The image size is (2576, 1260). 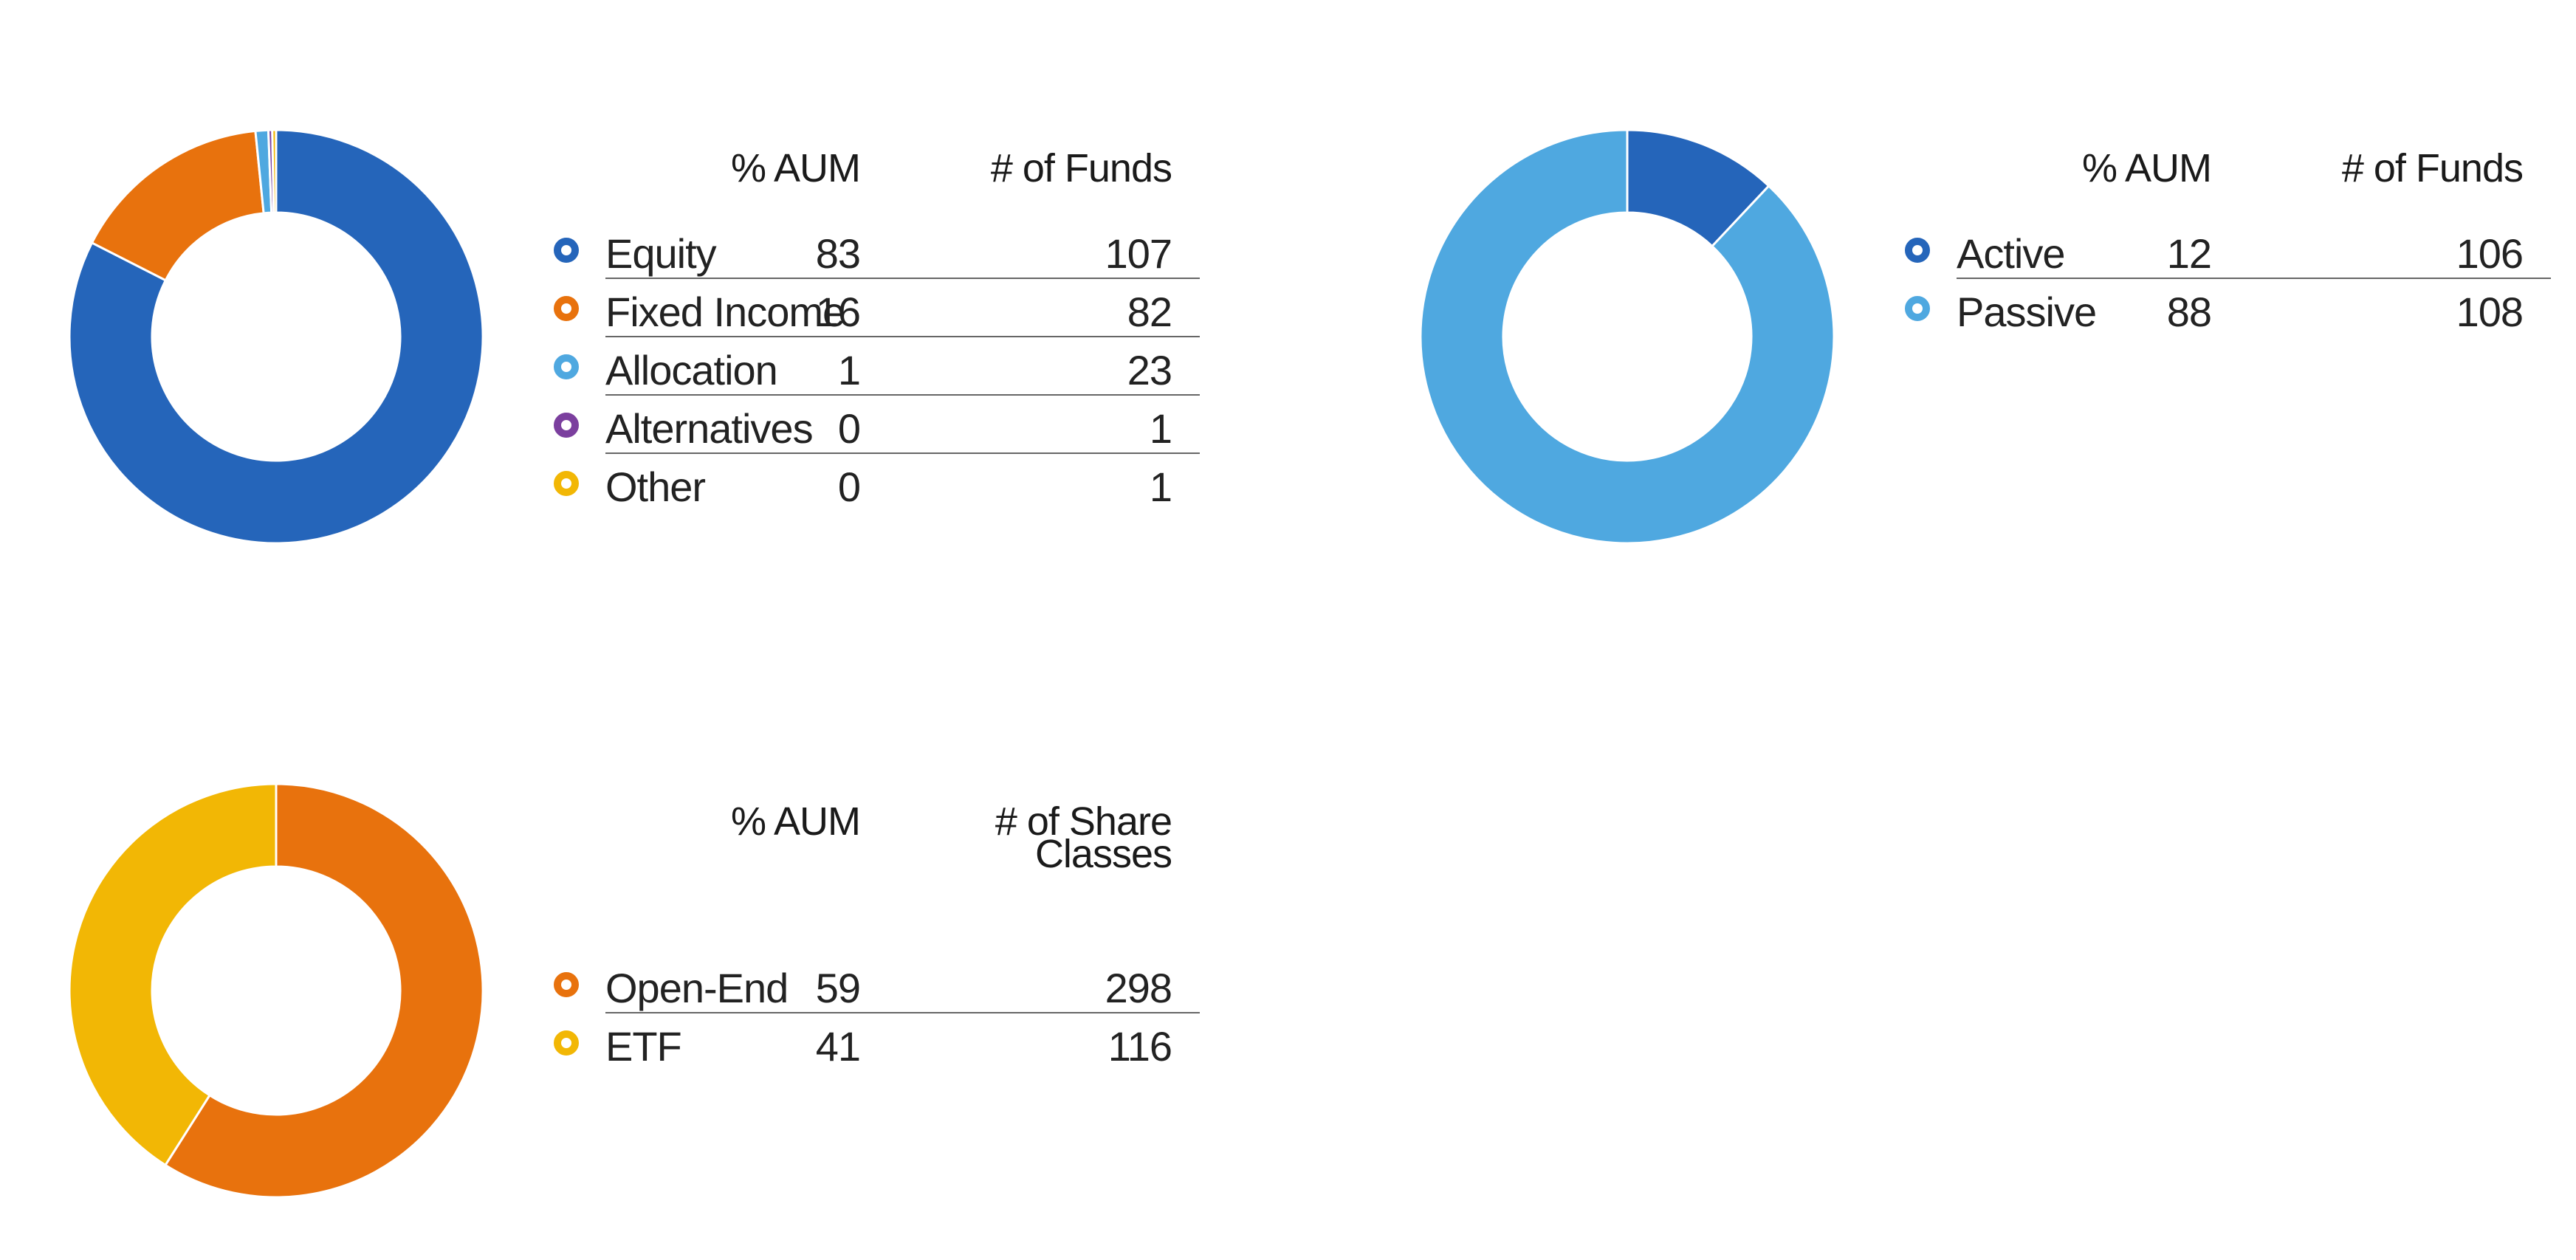 I want to click on active-passive-donut-chart, so click(x=1627, y=336).